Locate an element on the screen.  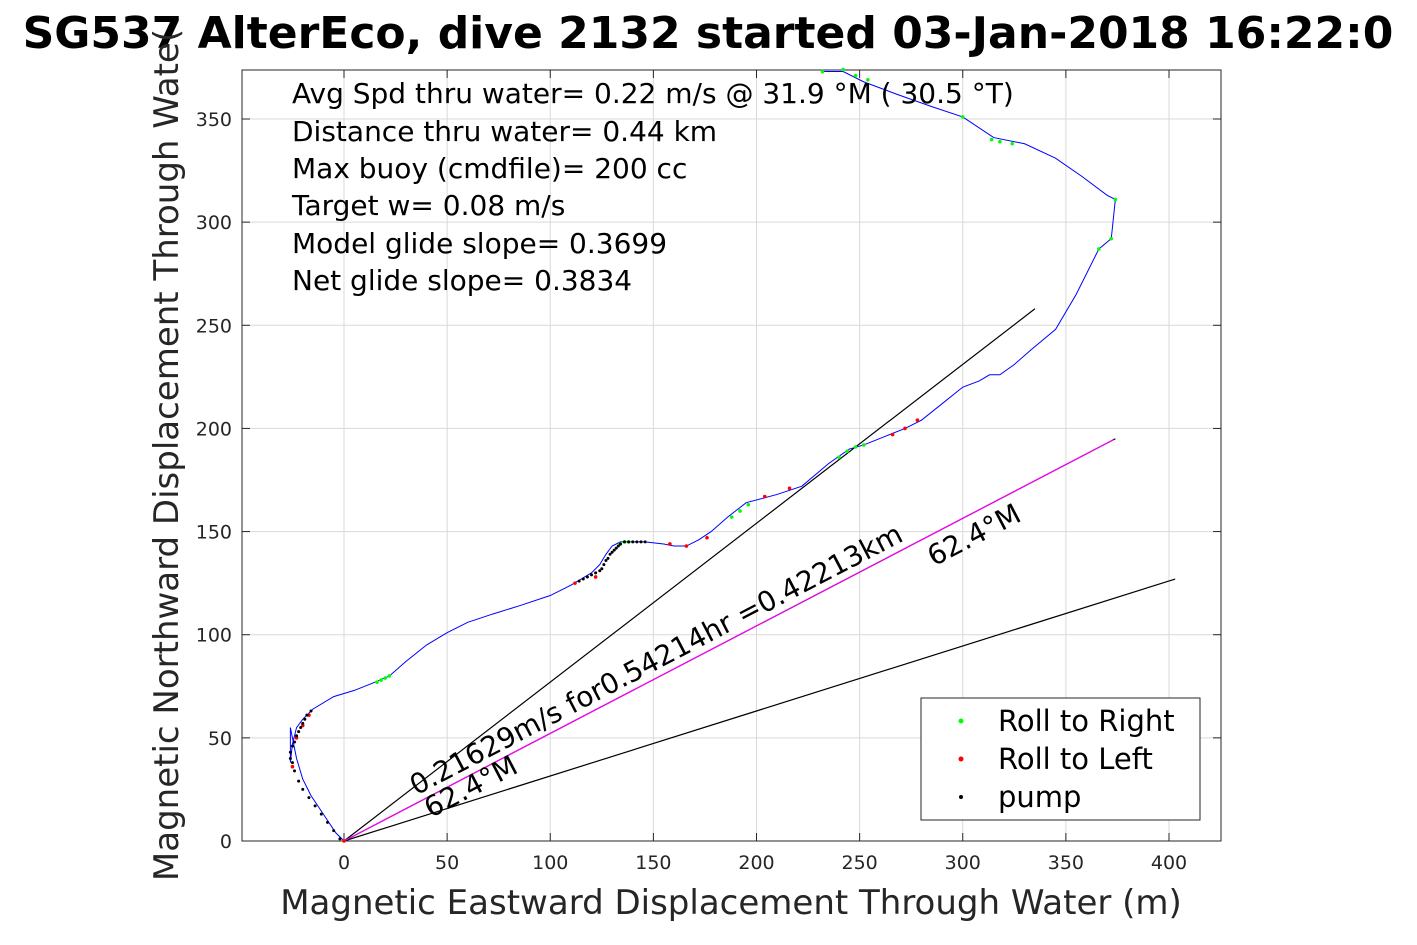
legend-label-roll-right: Roll to Right is located at coordinates (1086, 721).